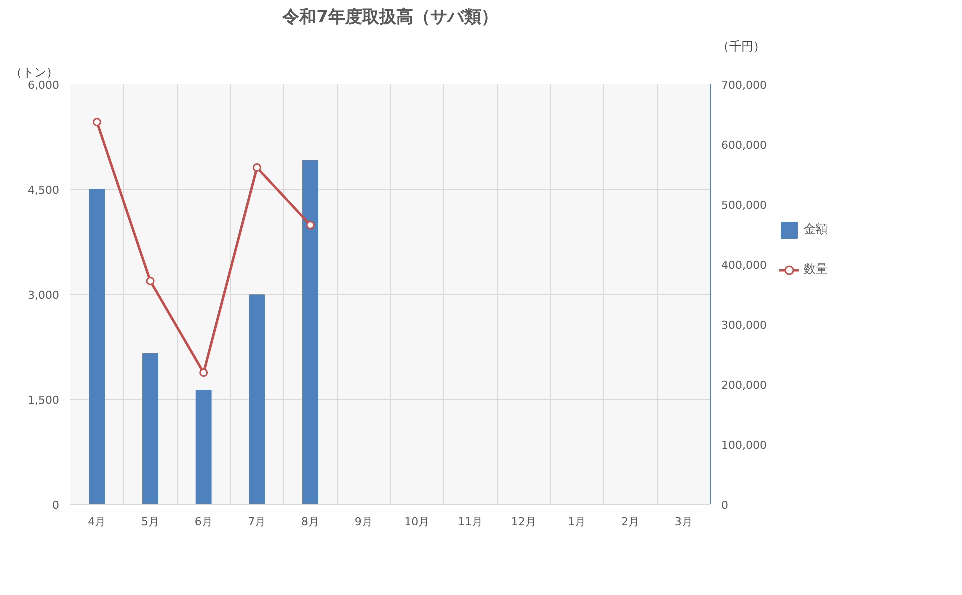 The width and height of the screenshot is (962, 595). I want to click on x-tick-label: 5月, so click(151, 522).